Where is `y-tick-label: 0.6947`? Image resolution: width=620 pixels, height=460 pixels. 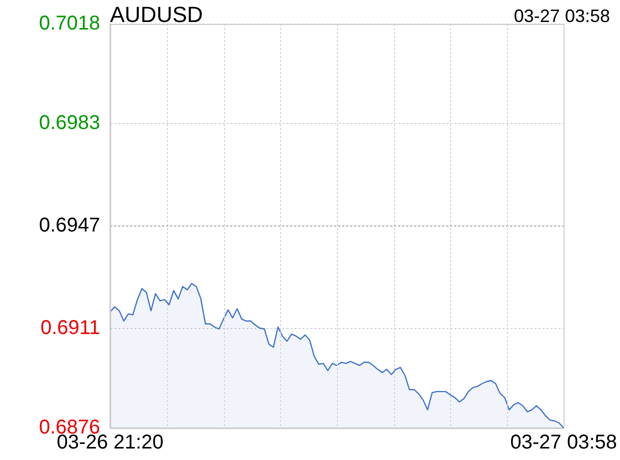 y-tick-label: 0.6947 is located at coordinates (69, 225).